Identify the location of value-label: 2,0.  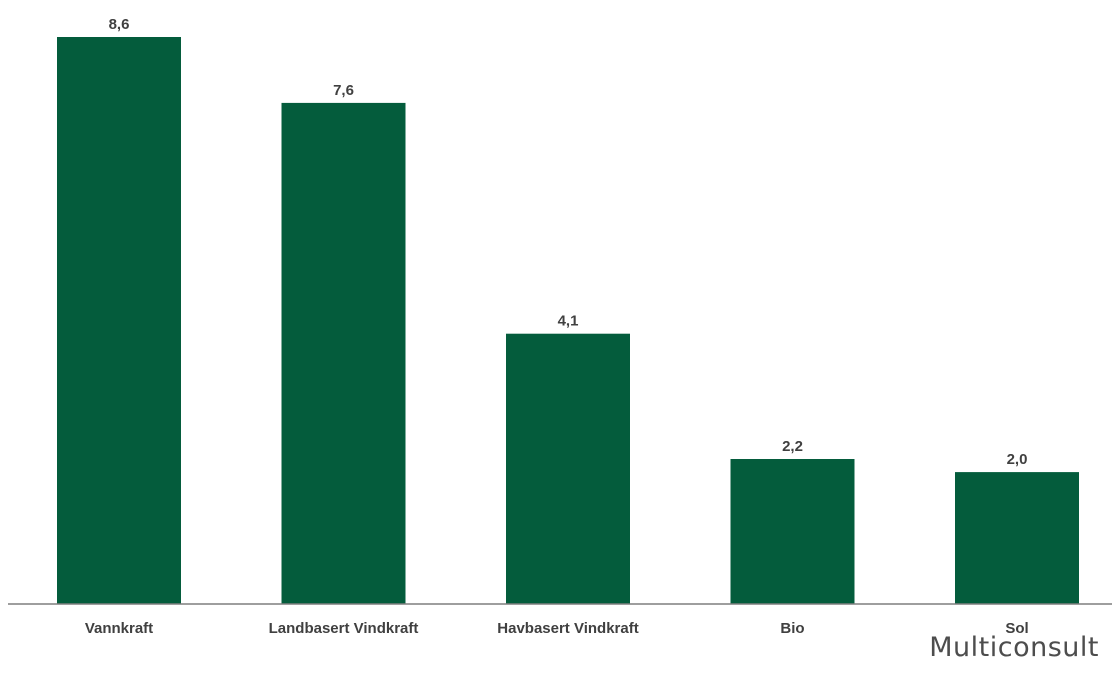
(1017, 459).